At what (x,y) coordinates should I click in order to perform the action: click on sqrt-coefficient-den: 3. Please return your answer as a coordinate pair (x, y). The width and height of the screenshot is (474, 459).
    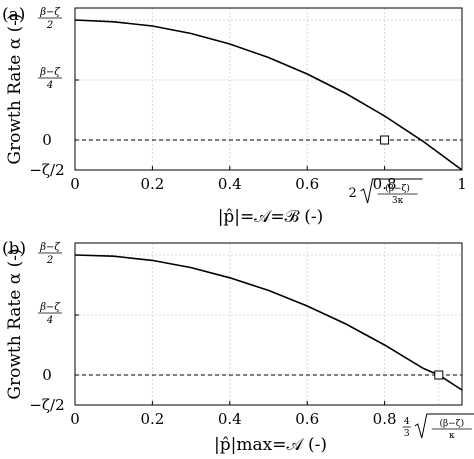
    Looking at the image, I should click on (407, 434).